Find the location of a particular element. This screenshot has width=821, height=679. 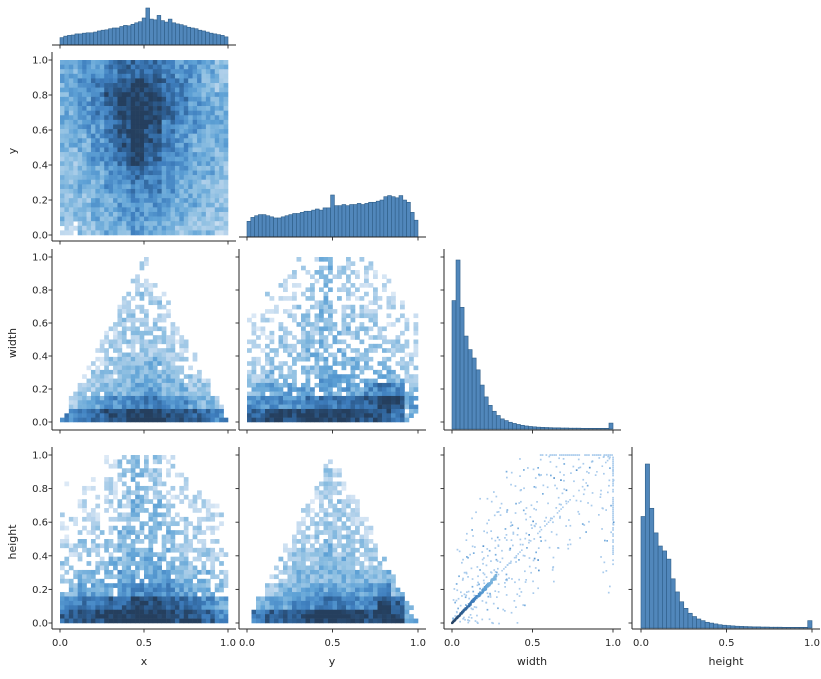

ylabel-height: height is located at coordinates (12, 542).